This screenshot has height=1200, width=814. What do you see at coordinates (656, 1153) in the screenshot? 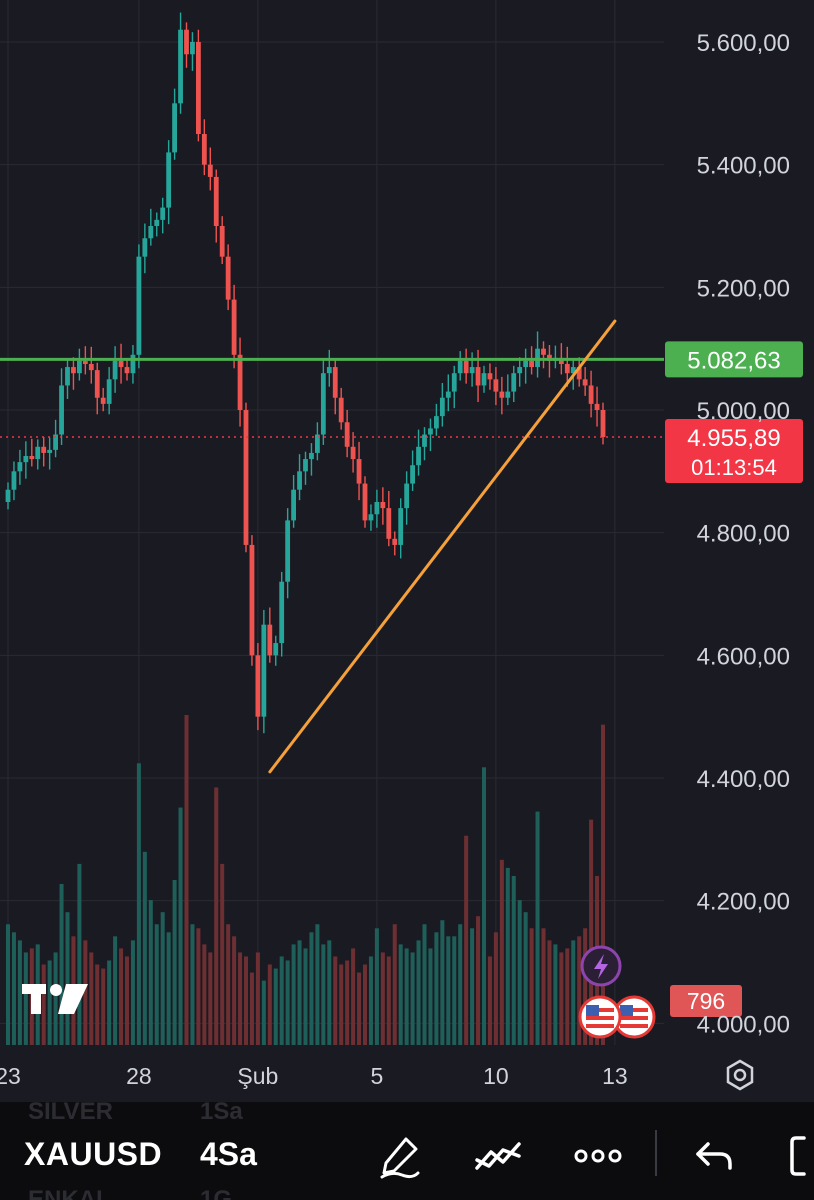
I see `toolbar-divider` at bounding box center [656, 1153].